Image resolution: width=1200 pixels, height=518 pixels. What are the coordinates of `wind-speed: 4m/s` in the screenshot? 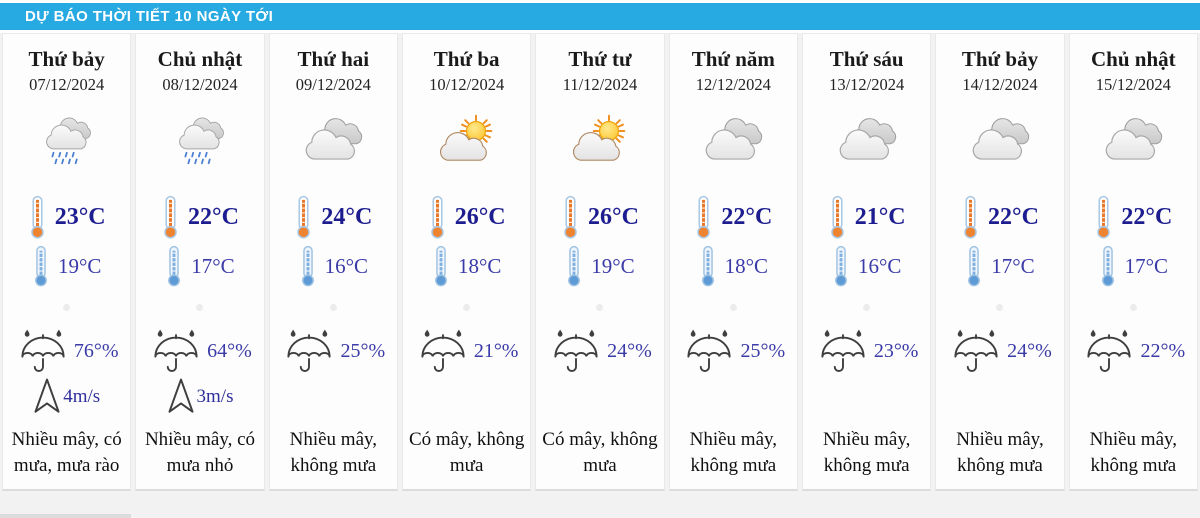 It's located at (82, 396).